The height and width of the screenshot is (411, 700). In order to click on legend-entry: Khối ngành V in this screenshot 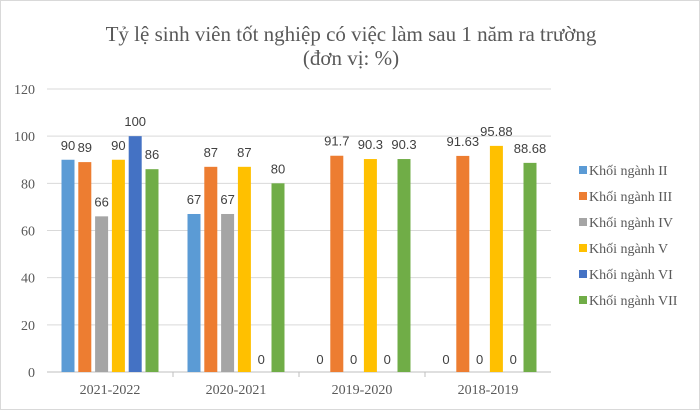, I will do `click(628, 249)`.